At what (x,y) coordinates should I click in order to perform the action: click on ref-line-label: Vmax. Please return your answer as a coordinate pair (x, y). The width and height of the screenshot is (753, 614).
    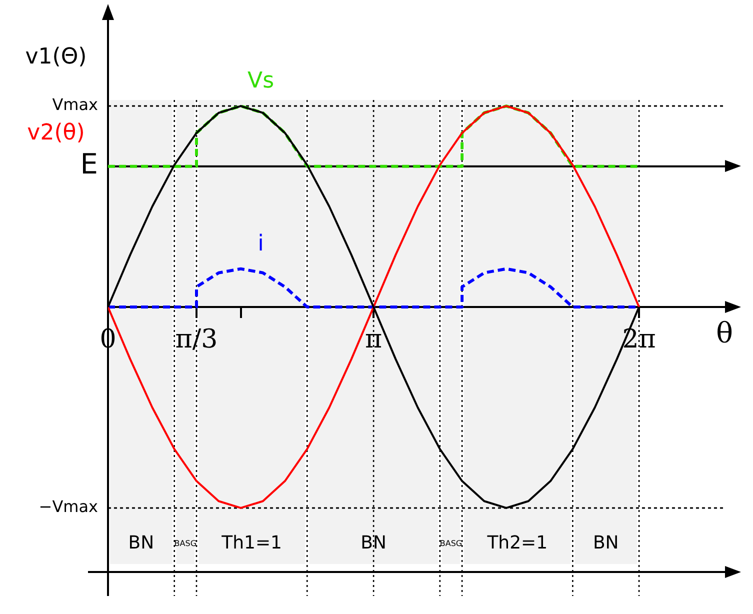
    Looking at the image, I should click on (75, 104).